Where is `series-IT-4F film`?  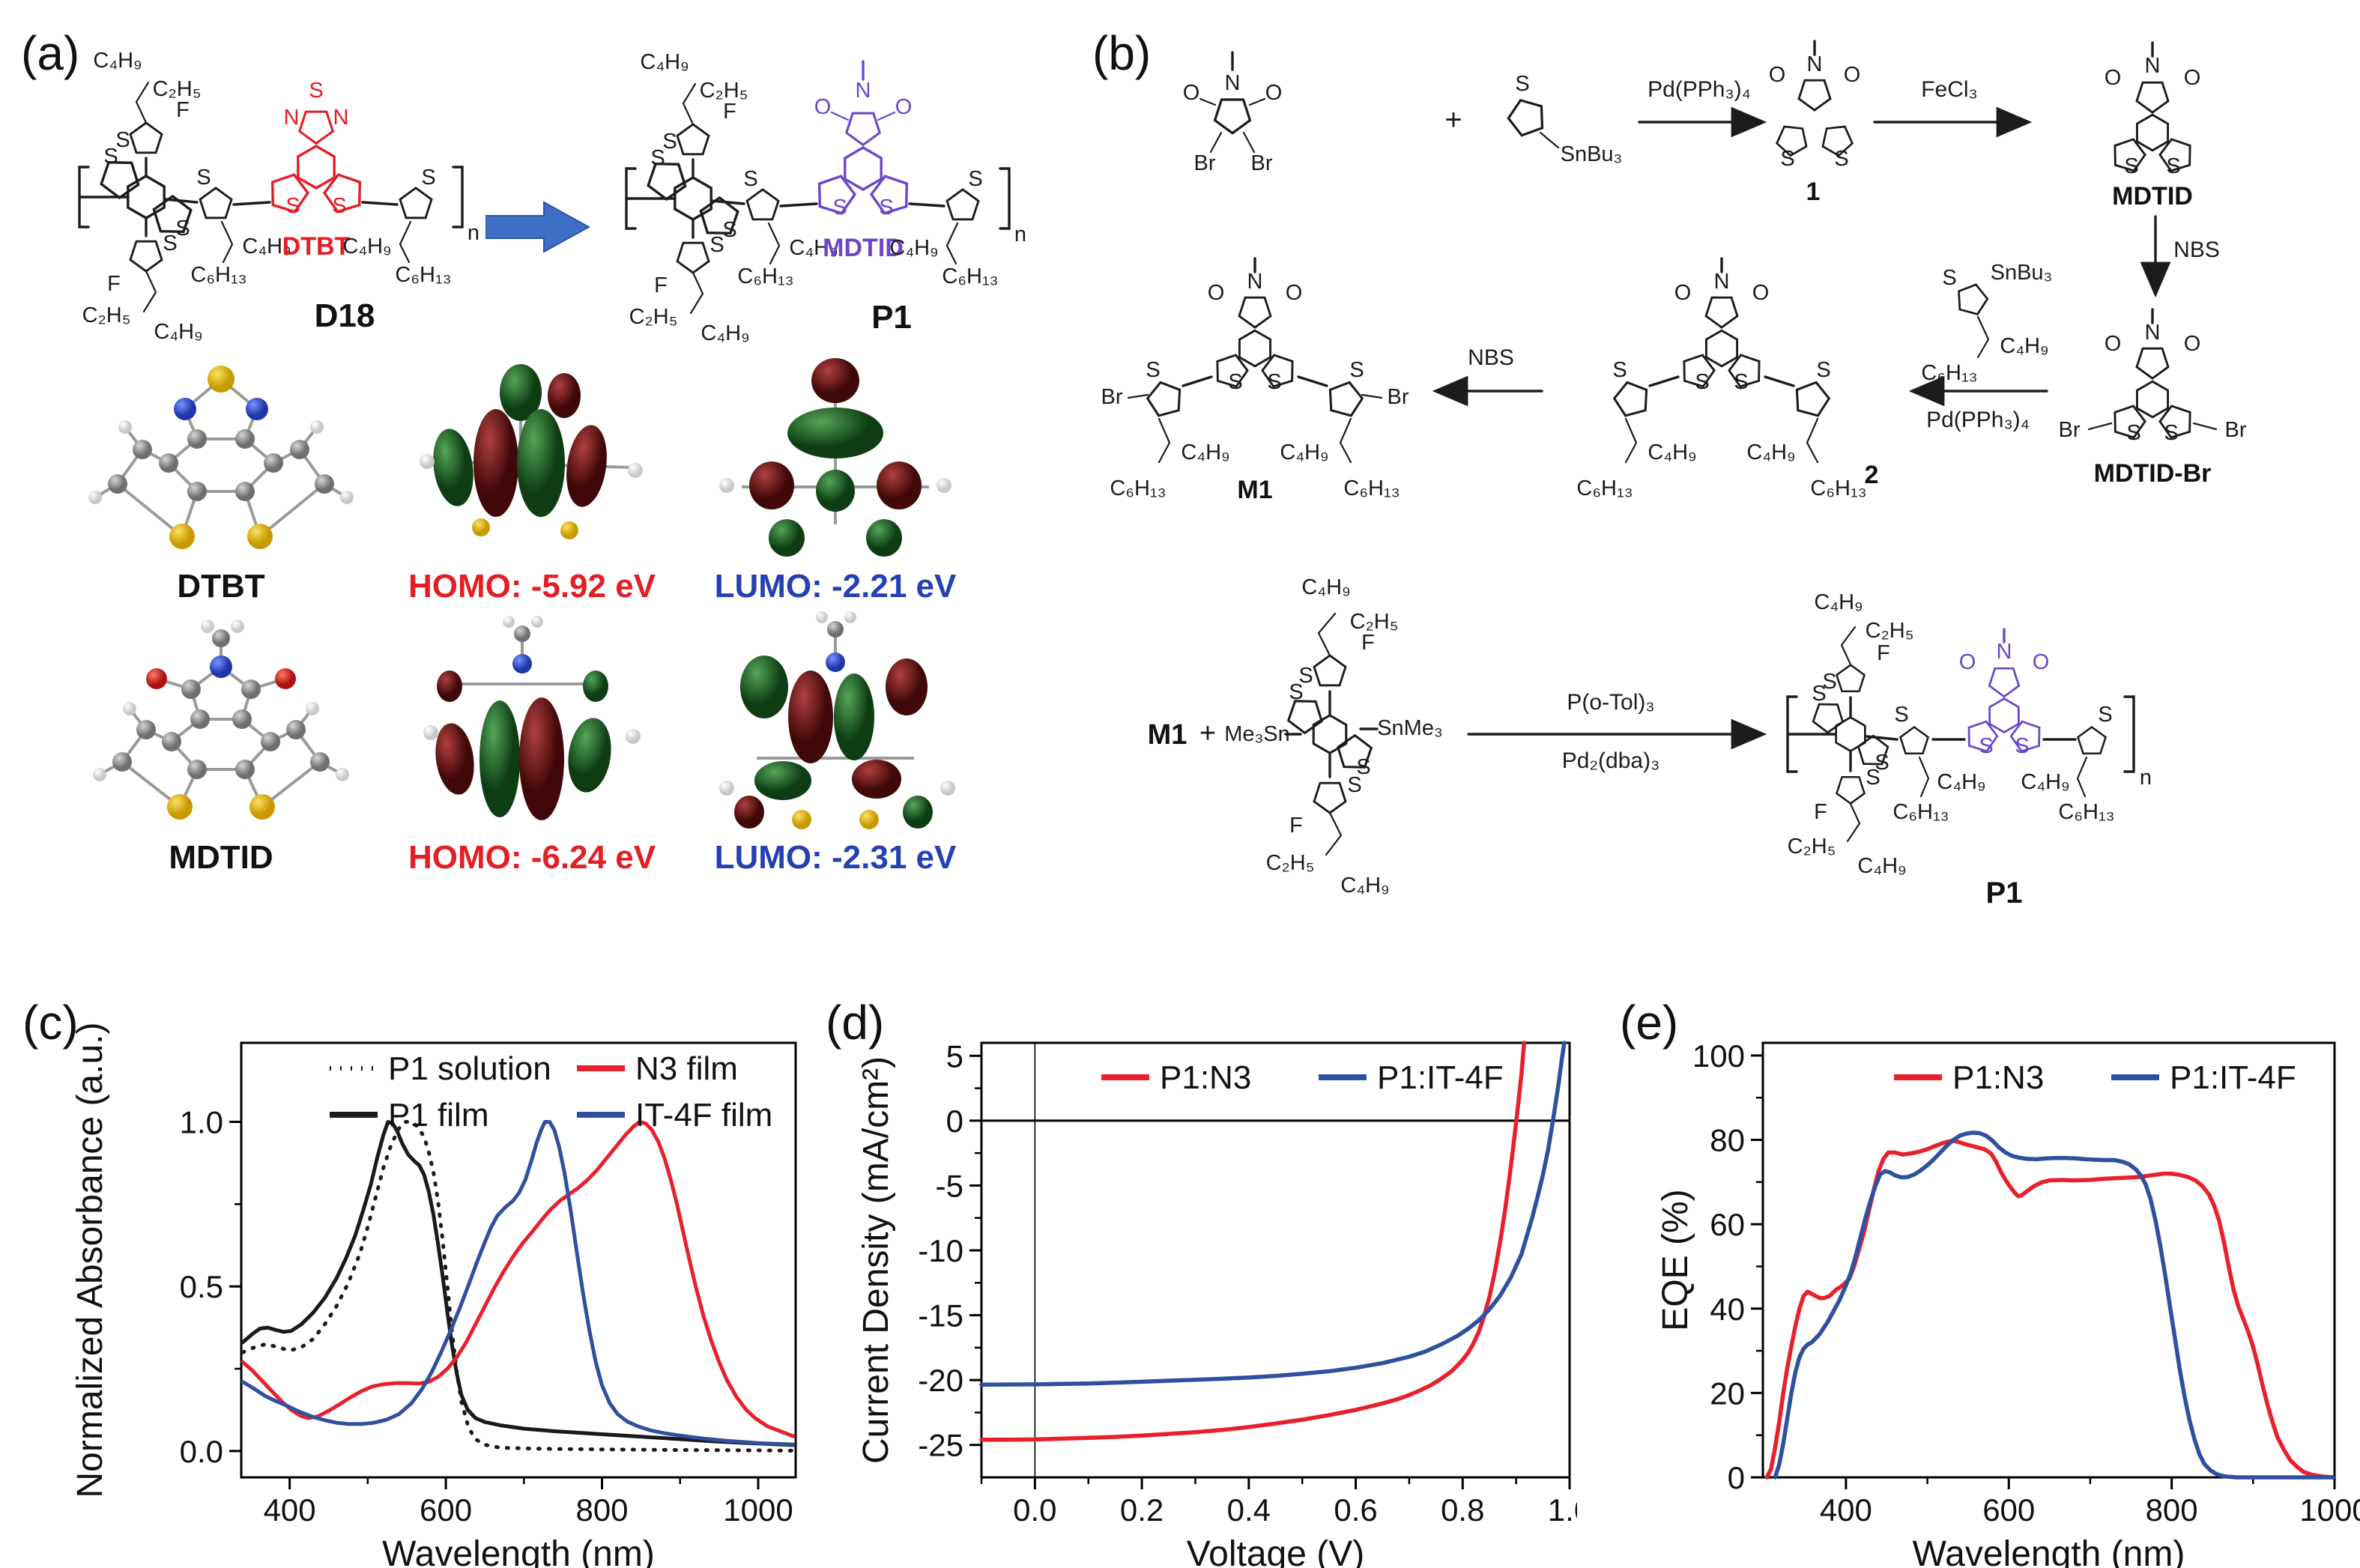 series-IT-4F film is located at coordinates (518, 1283).